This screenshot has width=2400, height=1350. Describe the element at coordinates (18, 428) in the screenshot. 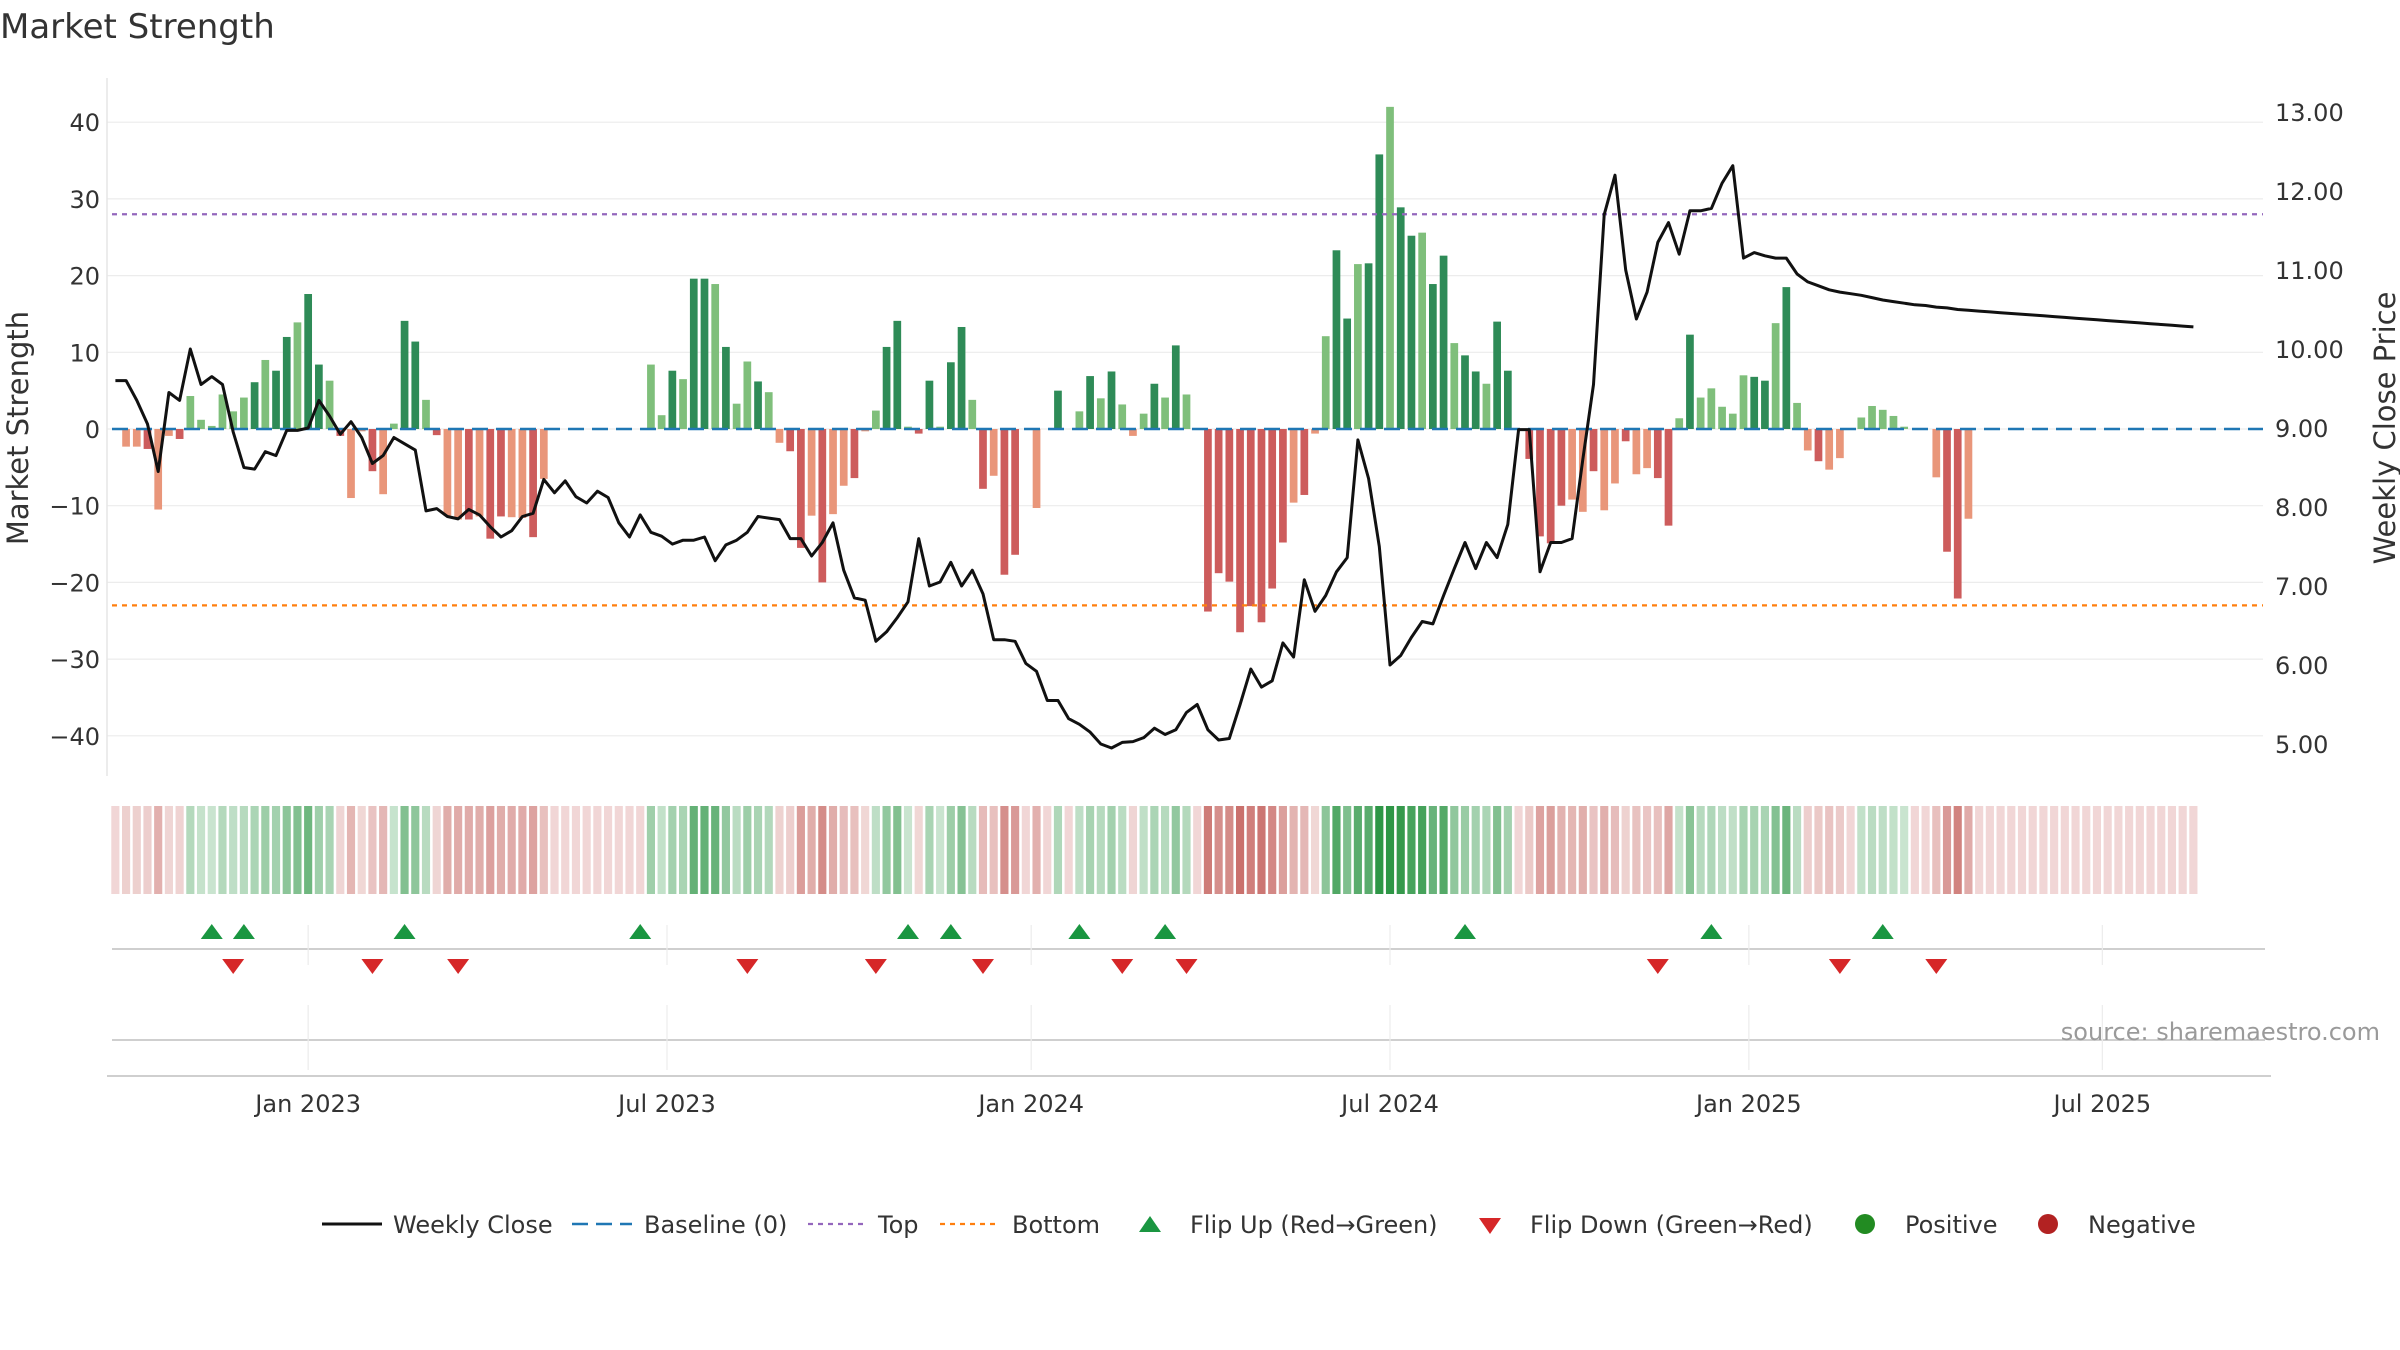

I see `y-axis-label: Market Strength` at that location.